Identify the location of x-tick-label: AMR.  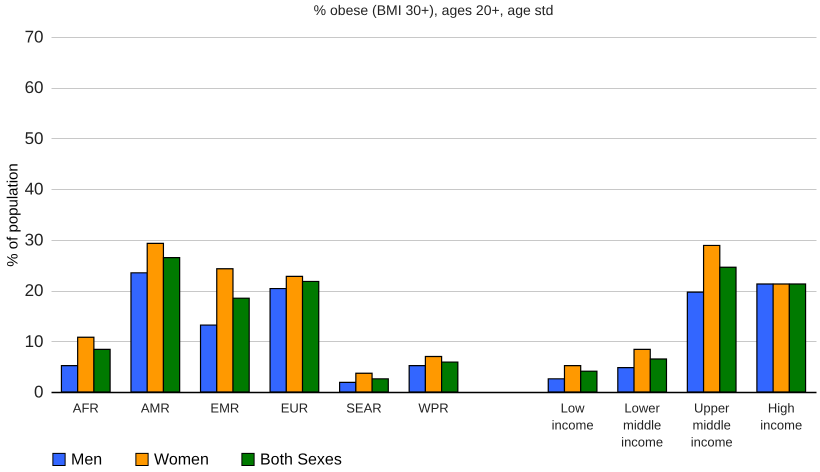
(155, 408).